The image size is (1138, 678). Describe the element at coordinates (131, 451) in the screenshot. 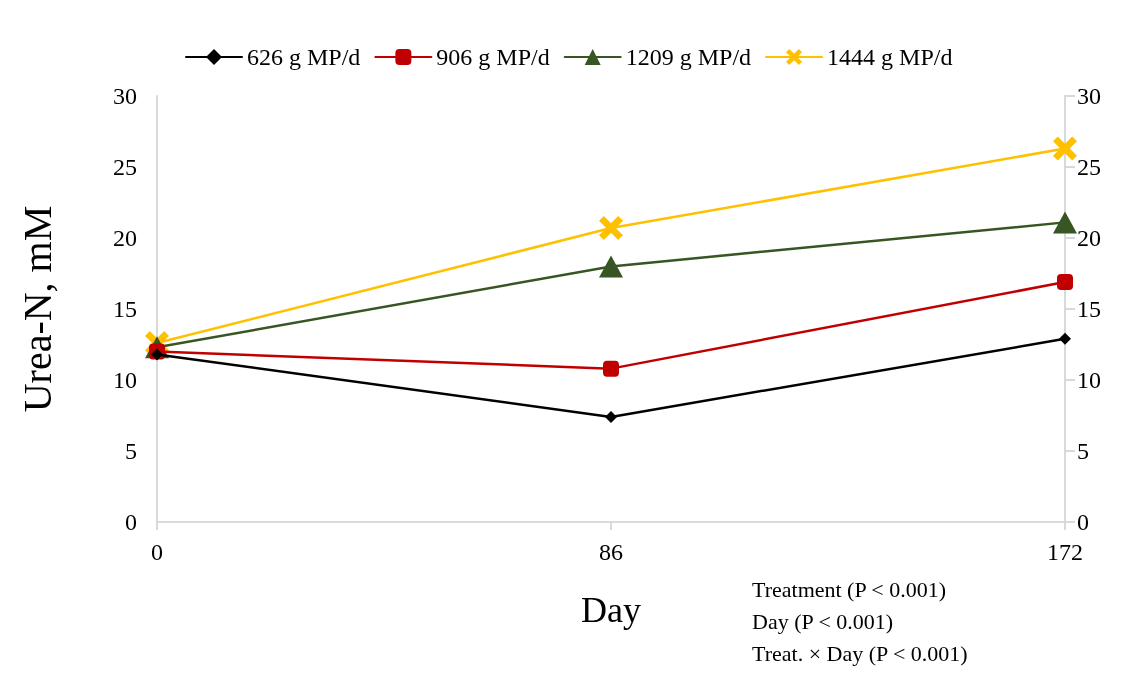

I see `y-tick-label: 5` at that location.